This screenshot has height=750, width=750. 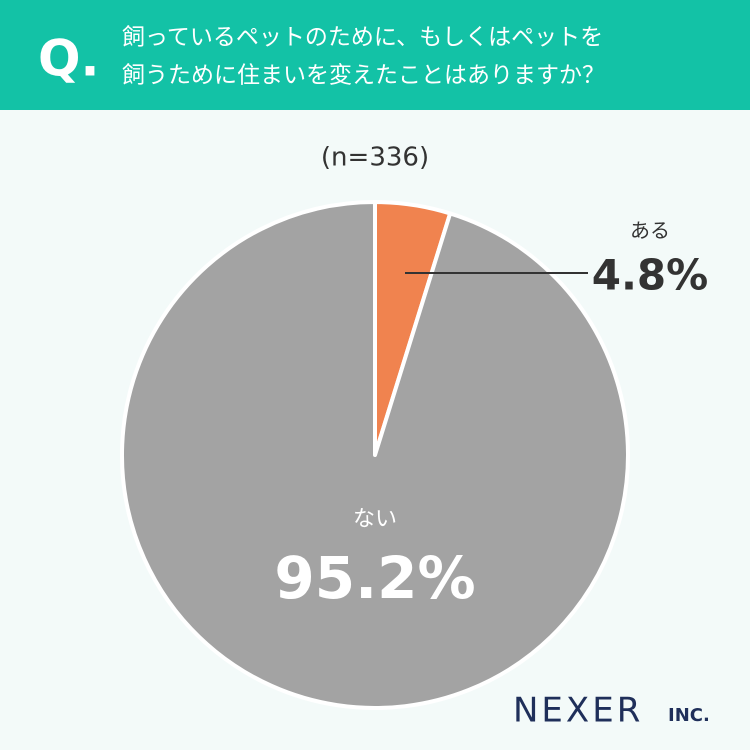 I want to click on slice-value-label: 95.2%, so click(x=374, y=578).